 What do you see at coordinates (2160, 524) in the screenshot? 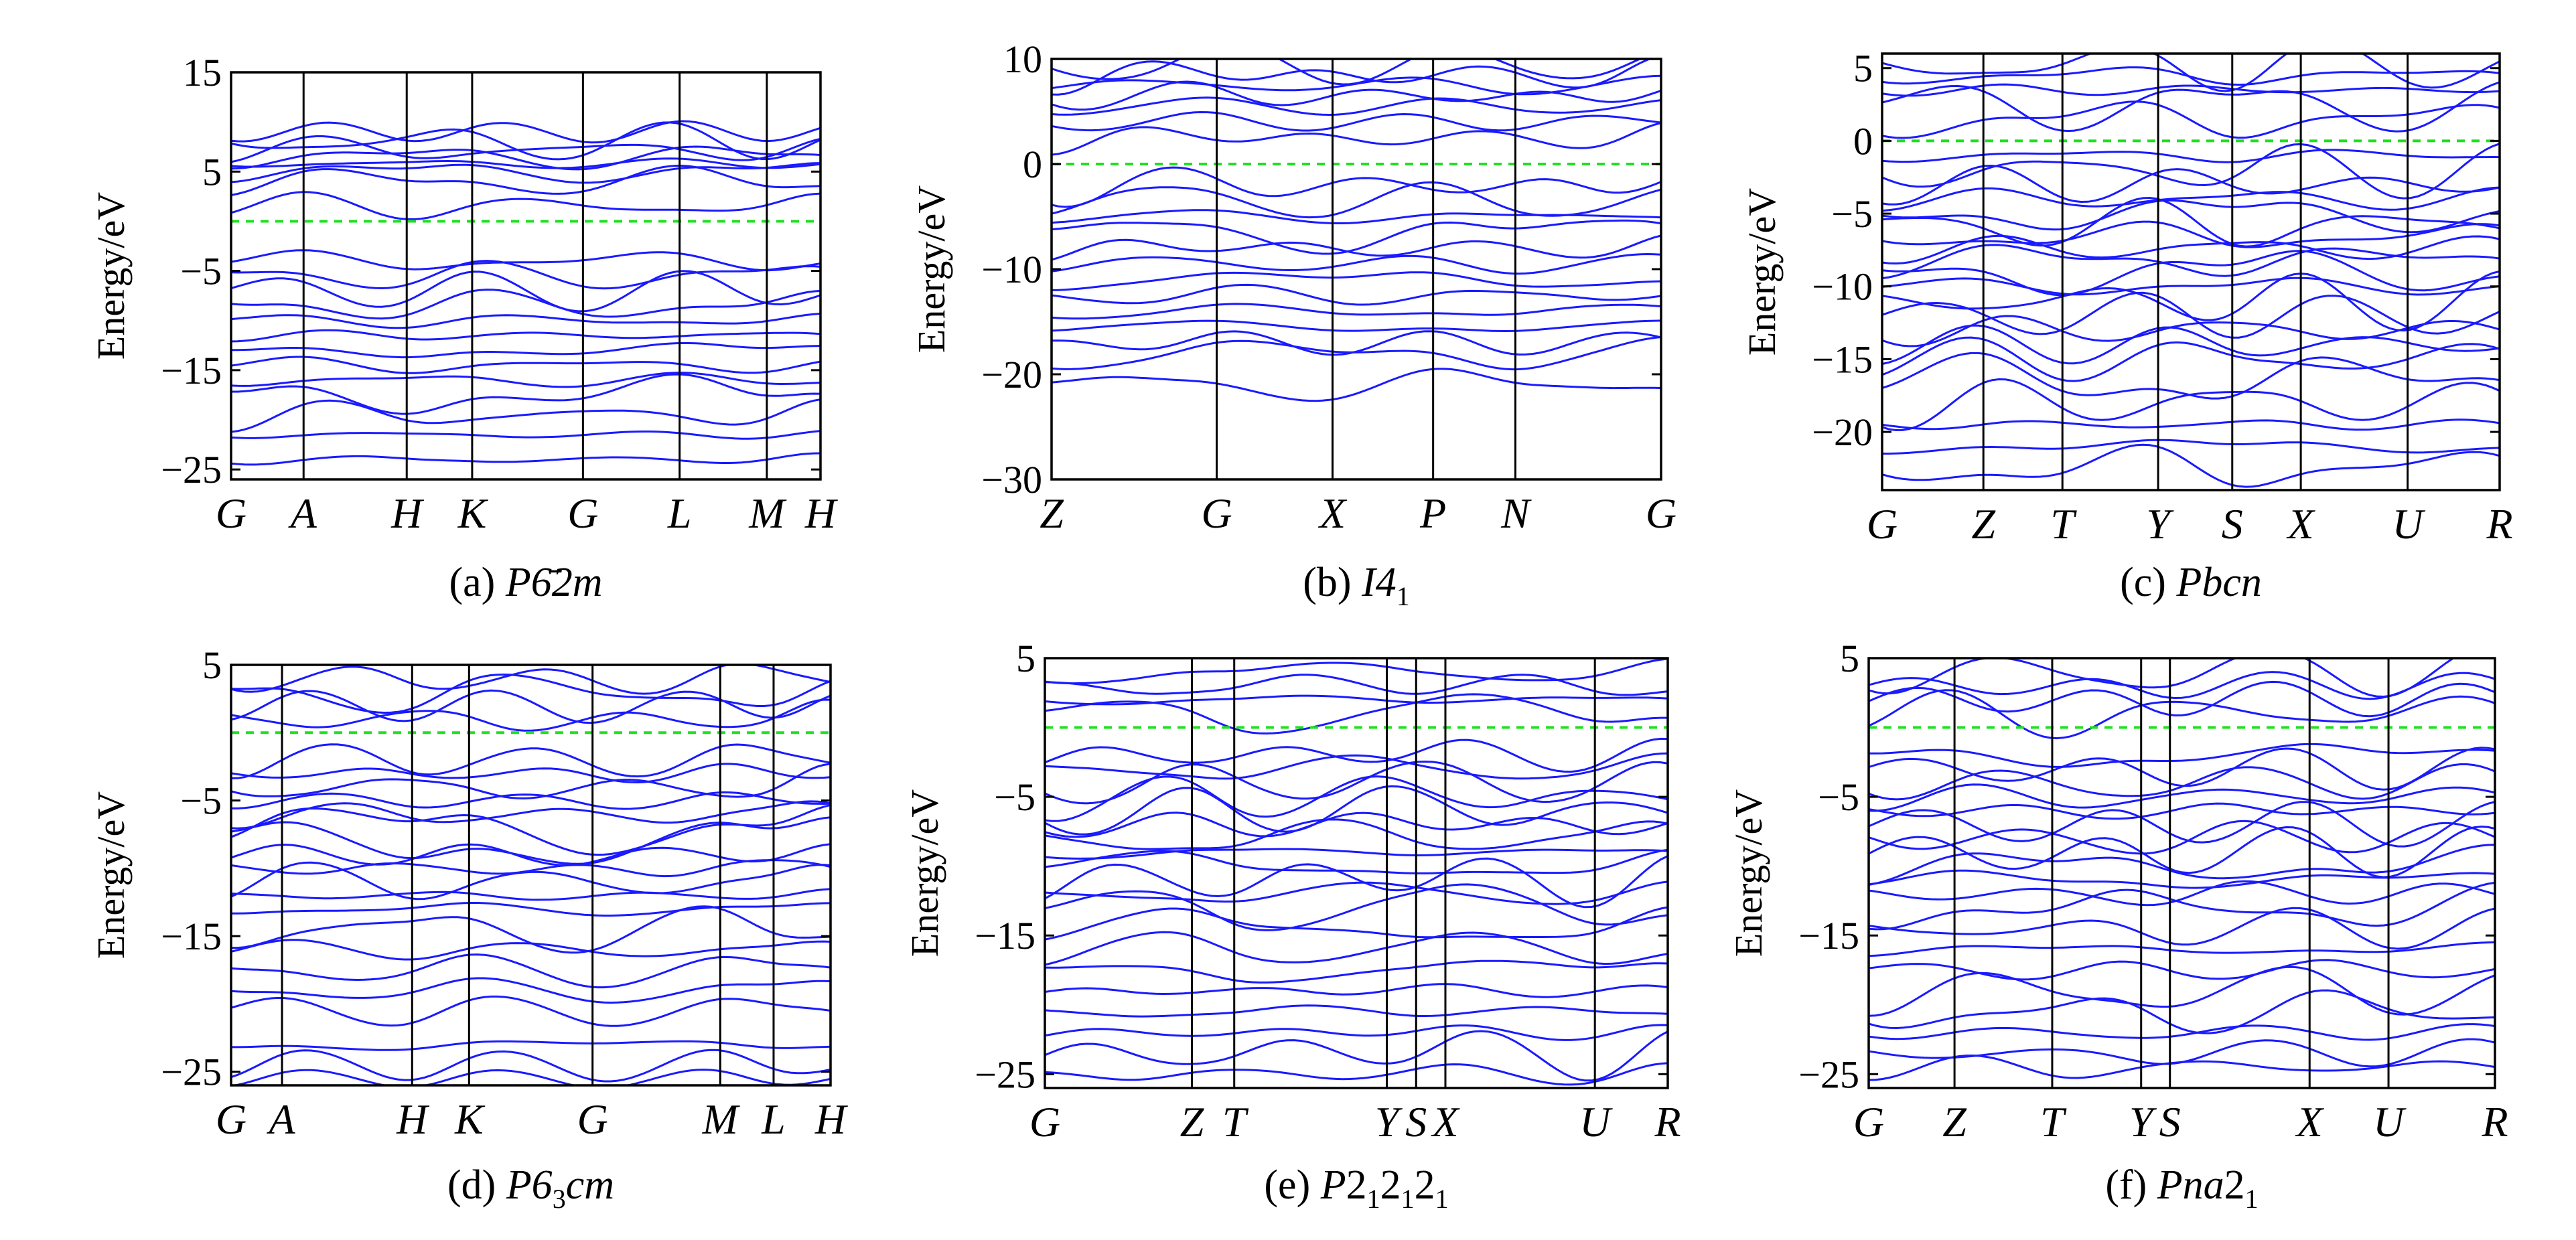
I see `kpoint-label: Y` at bounding box center [2160, 524].